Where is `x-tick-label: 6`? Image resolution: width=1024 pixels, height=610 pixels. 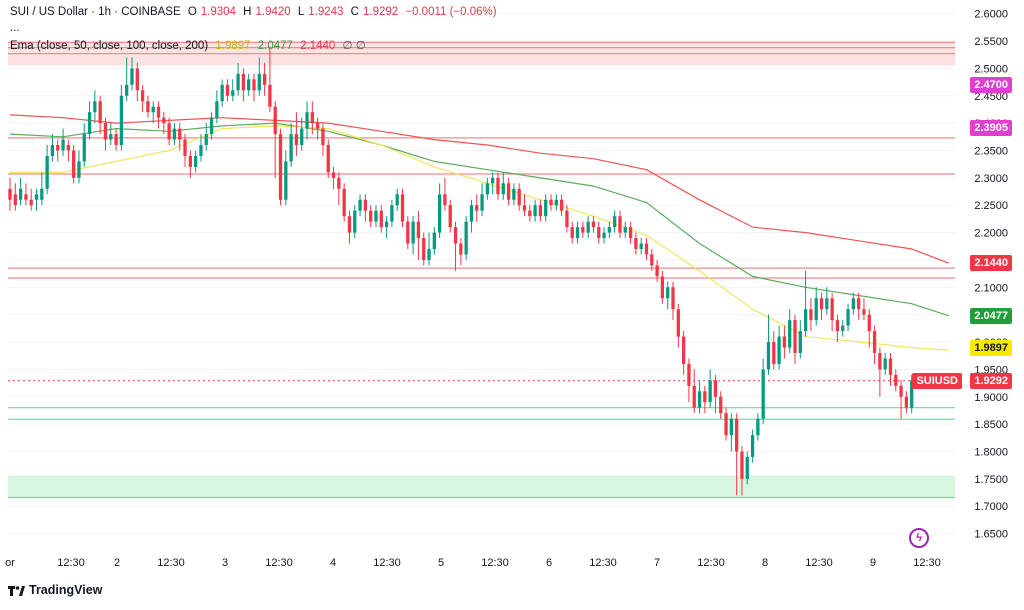
x-tick-label: 6 is located at coordinates (549, 563).